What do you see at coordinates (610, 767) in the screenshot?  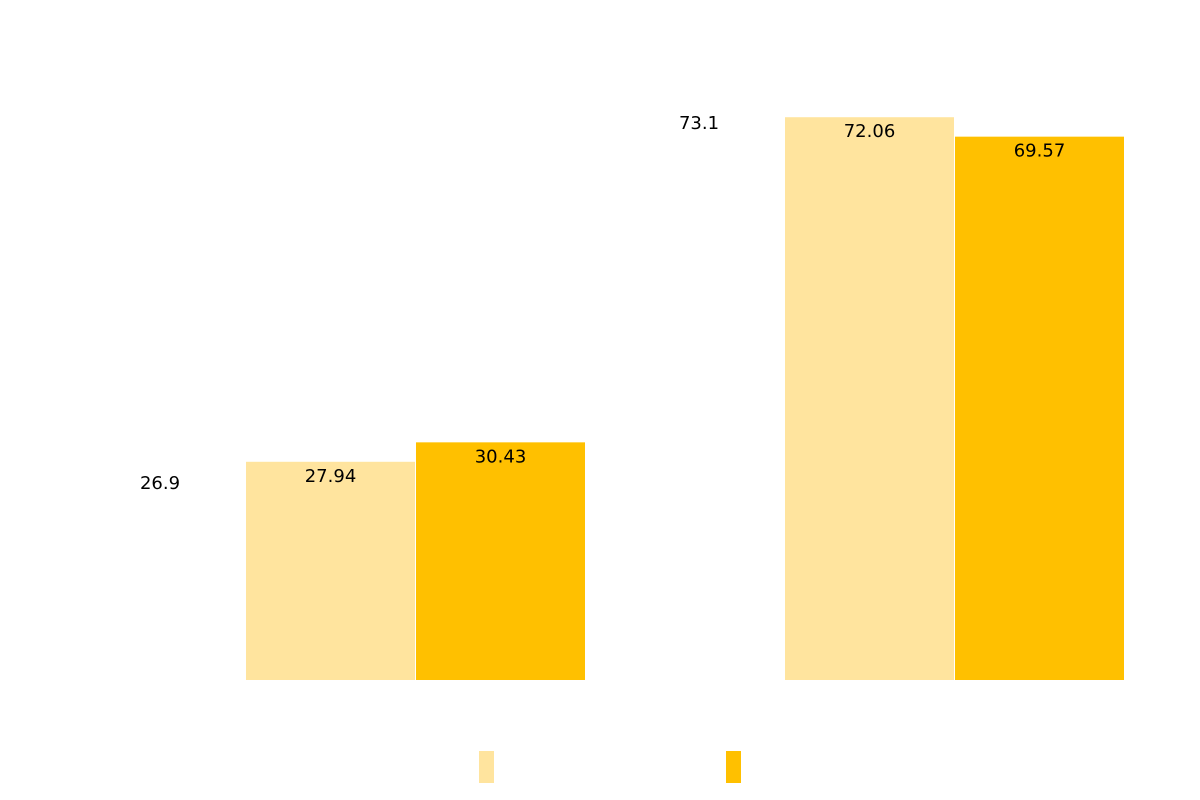 I see `legend` at bounding box center [610, 767].